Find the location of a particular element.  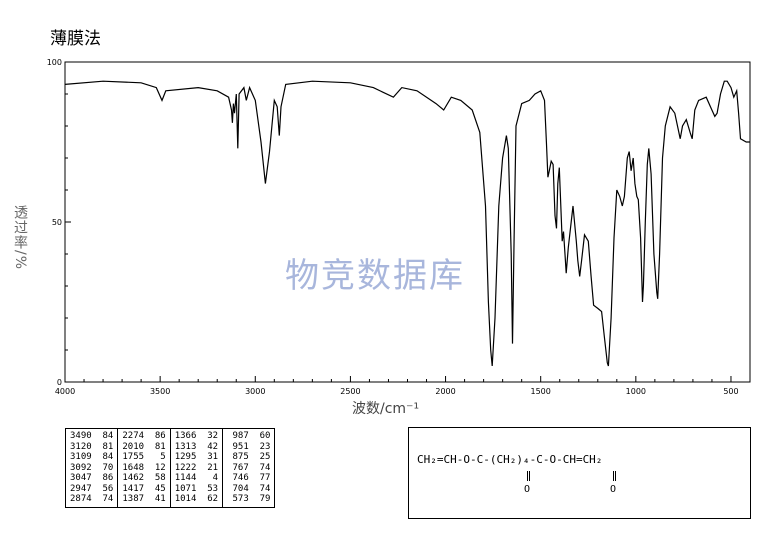

peak-entry: 1366 32 is located at coordinates (196, 436).